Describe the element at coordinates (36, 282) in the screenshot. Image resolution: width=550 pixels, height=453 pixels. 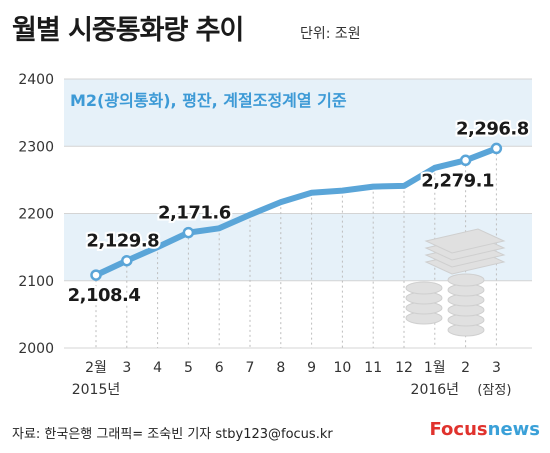
I see `y-tick-label: 2100` at that location.